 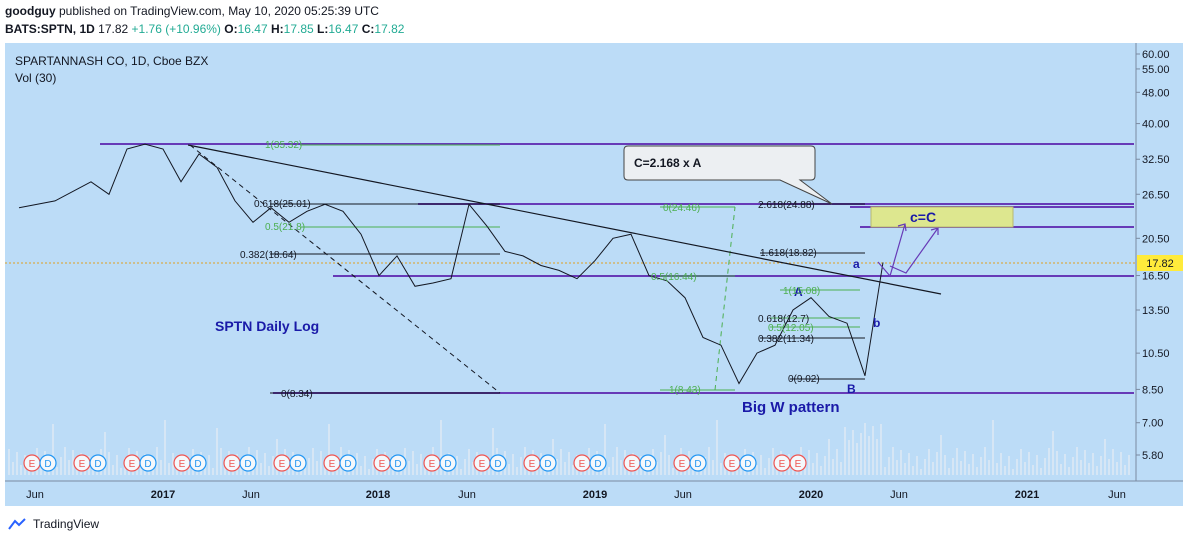 What do you see at coordinates (1156, 354) in the screenshot?
I see `price-tick-label: 10.50` at bounding box center [1156, 354].